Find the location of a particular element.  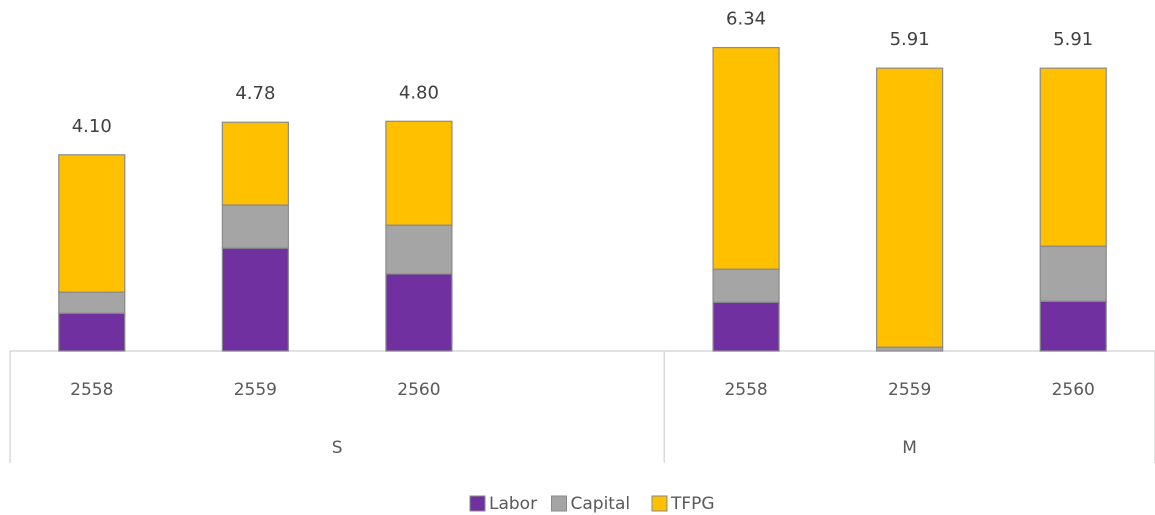

legend-label: TFPG is located at coordinates (692, 504).